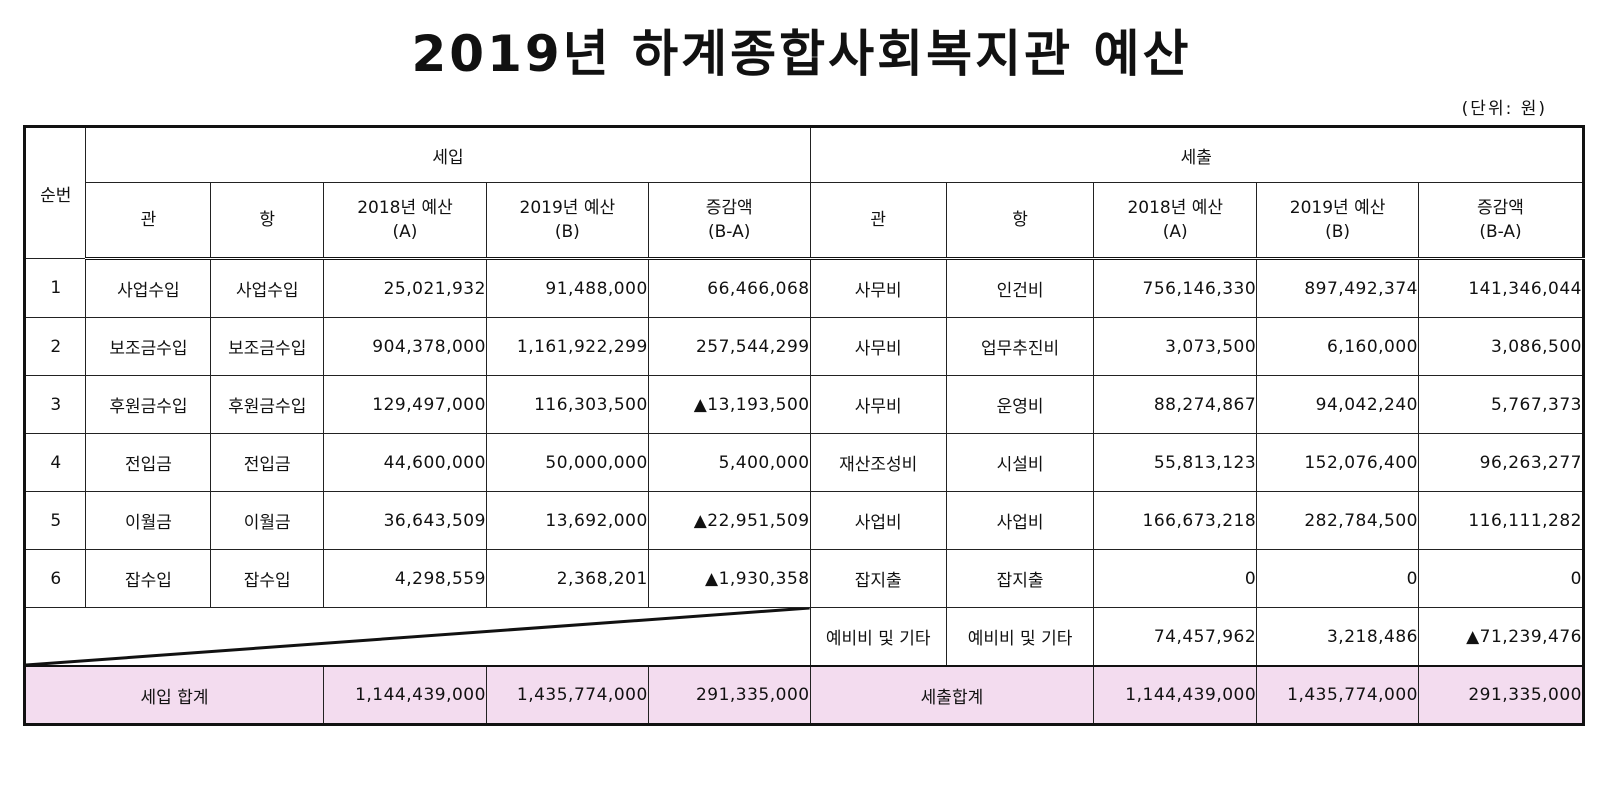 The height and width of the screenshot is (796, 1603). What do you see at coordinates (1175, 462) in the screenshot?
I see `expense-2018: 55,813,123` at bounding box center [1175, 462].